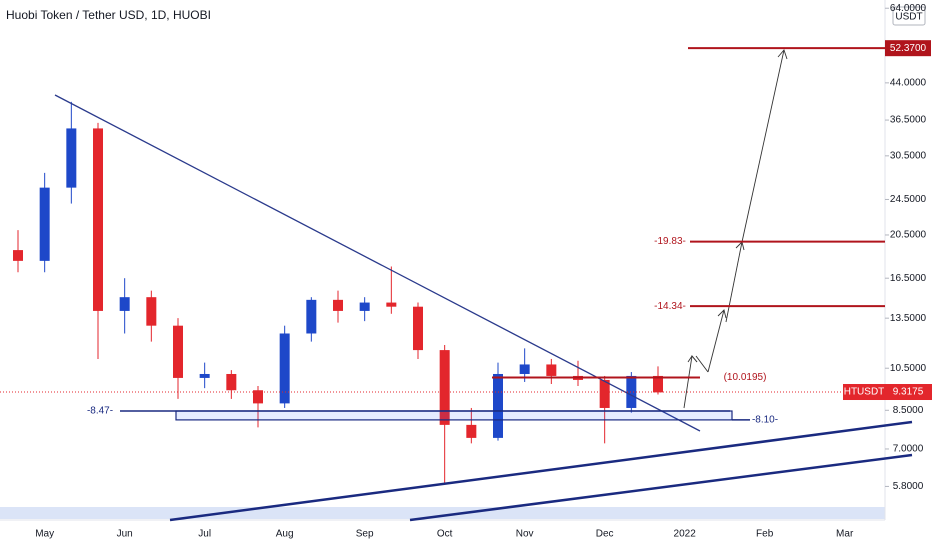  I want to click on y-tick-label: 64.0000, so click(908, 8).